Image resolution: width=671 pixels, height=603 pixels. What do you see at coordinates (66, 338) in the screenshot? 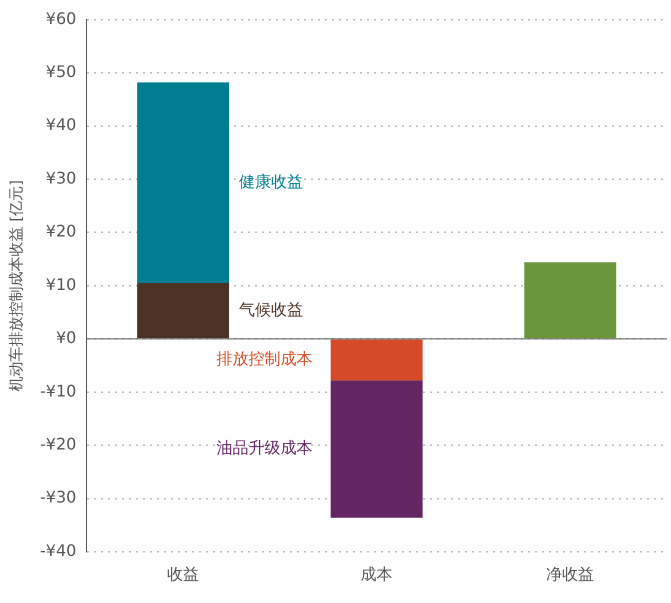
I see `y-tick-label: ¥0` at bounding box center [66, 338].